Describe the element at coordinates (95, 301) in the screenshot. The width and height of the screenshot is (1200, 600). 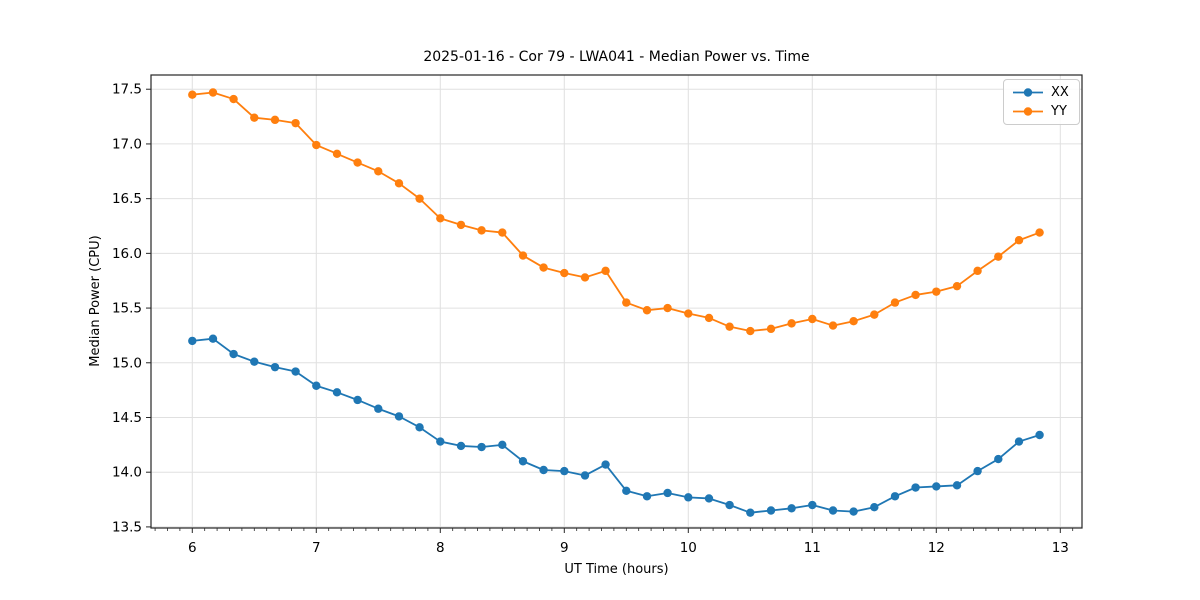
I see `y-axis-label: Median Power (CPU)` at that location.